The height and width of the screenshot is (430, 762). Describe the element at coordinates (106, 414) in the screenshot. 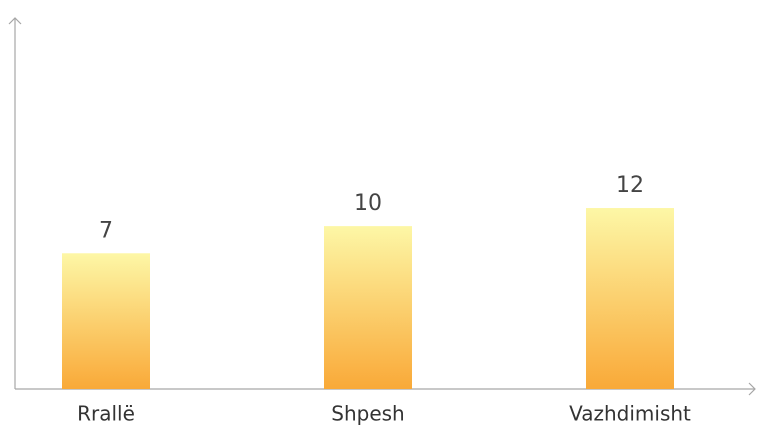

I see `x-tick-label: Rrallë` at that location.